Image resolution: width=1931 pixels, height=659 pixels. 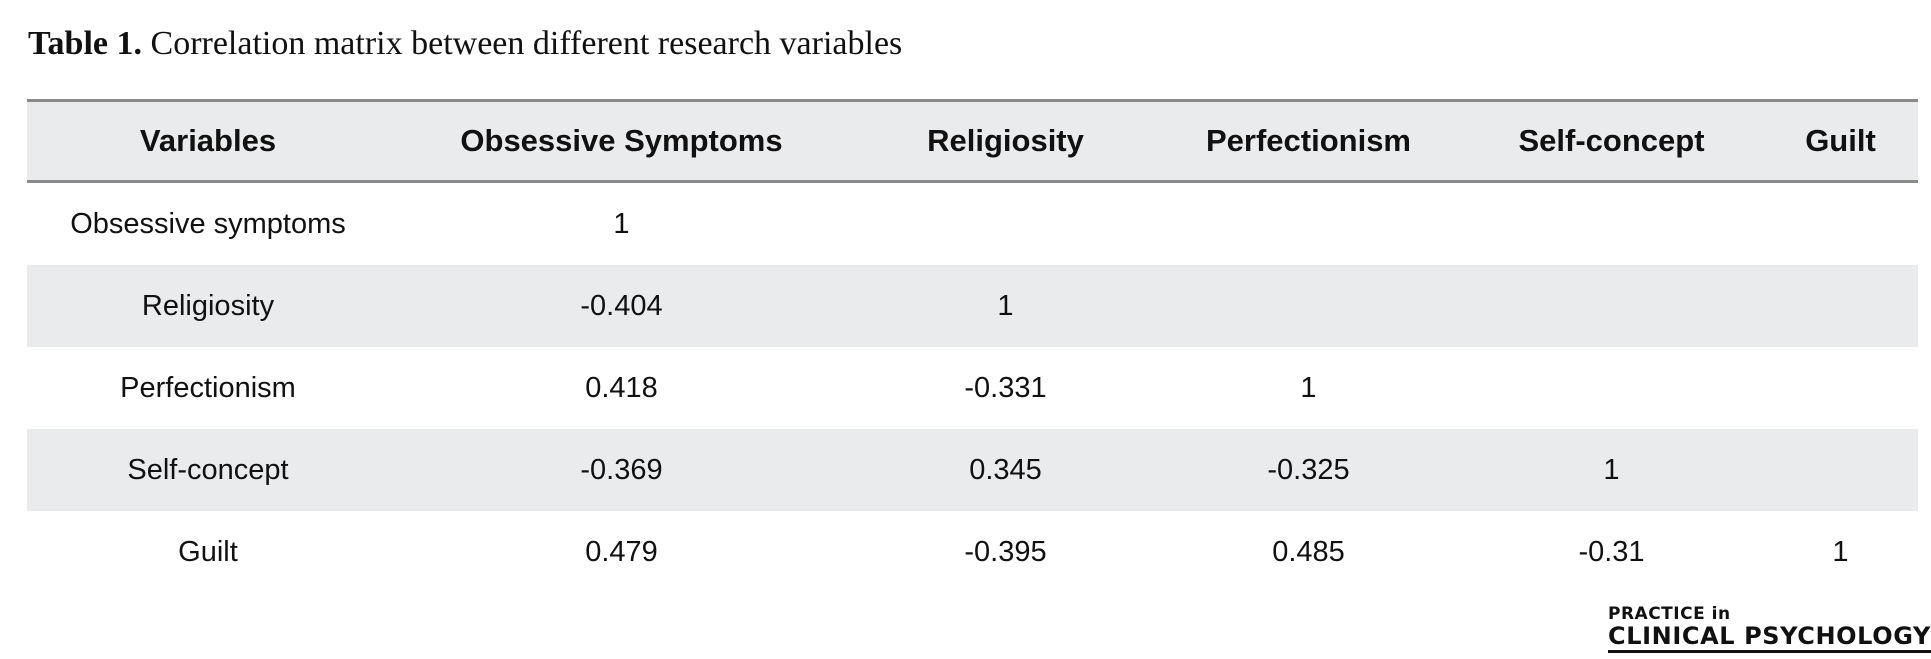 I want to click on table-cell: -0.325, so click(x=1308, y=469).